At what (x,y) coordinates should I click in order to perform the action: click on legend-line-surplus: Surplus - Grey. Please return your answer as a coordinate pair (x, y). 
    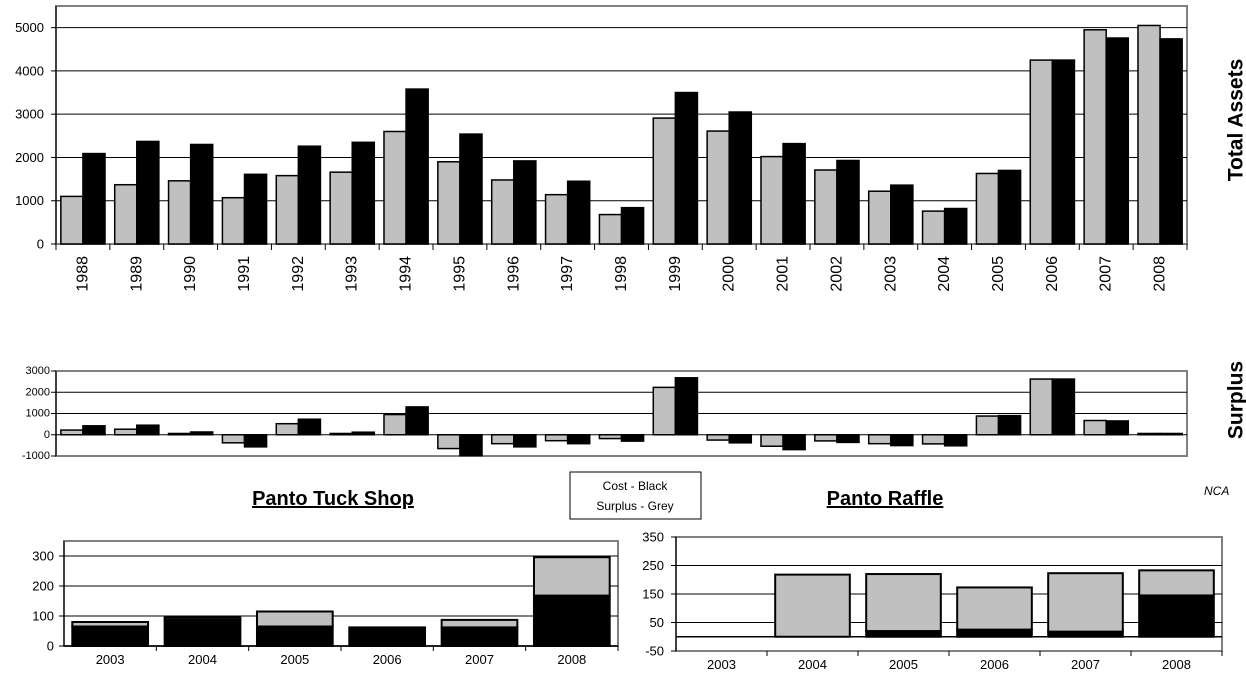
    Looking at the image, I should click on (634, 506).